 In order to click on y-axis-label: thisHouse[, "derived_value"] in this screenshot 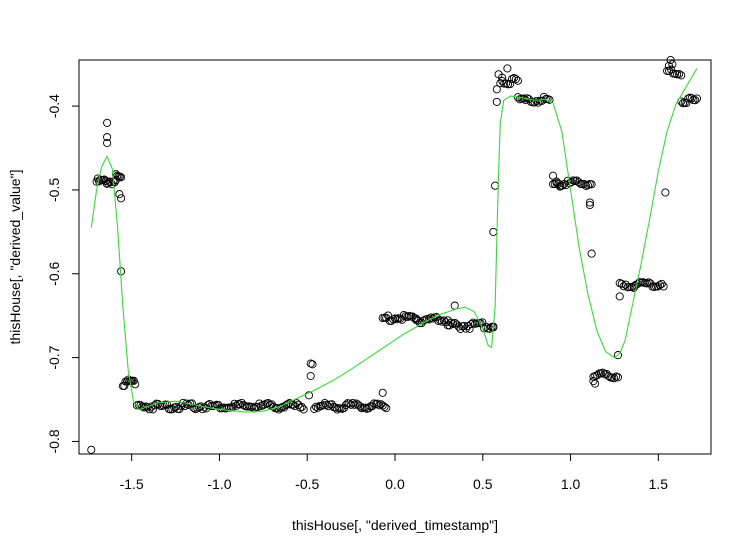, I will do `click(15, 257)`.